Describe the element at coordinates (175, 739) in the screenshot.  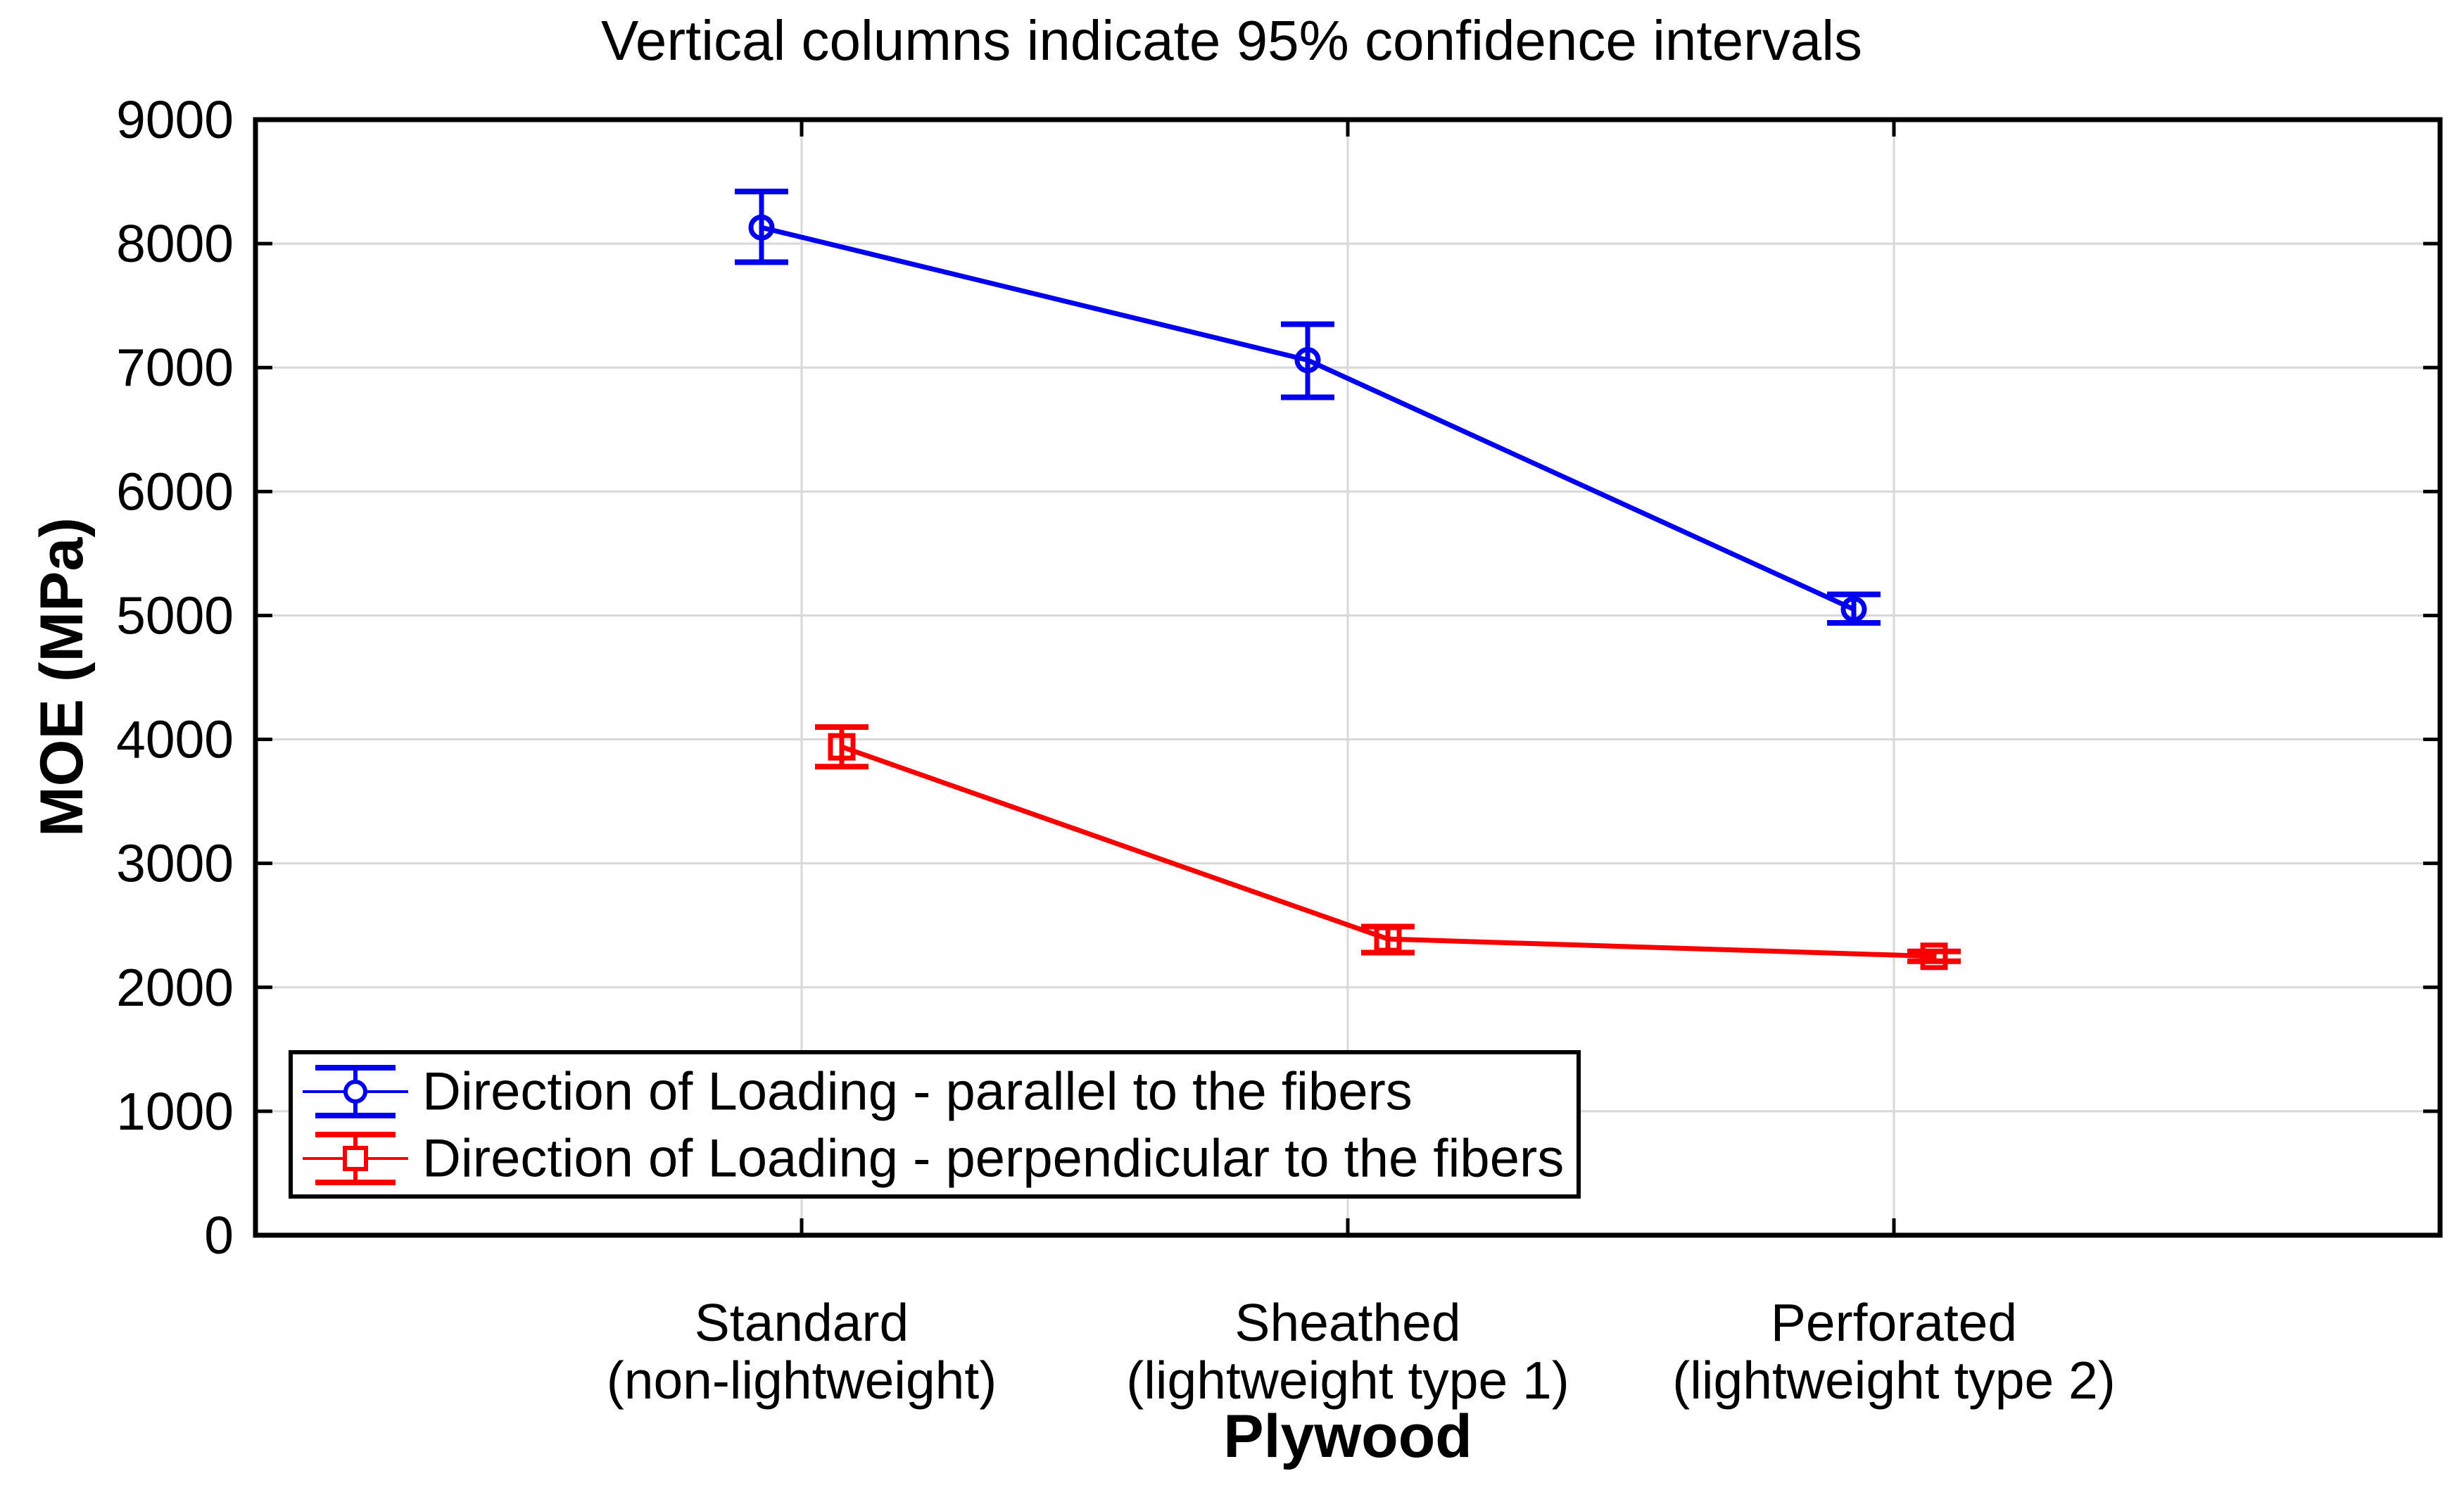
I see `y-tick-label-4000: 4000` at that location.